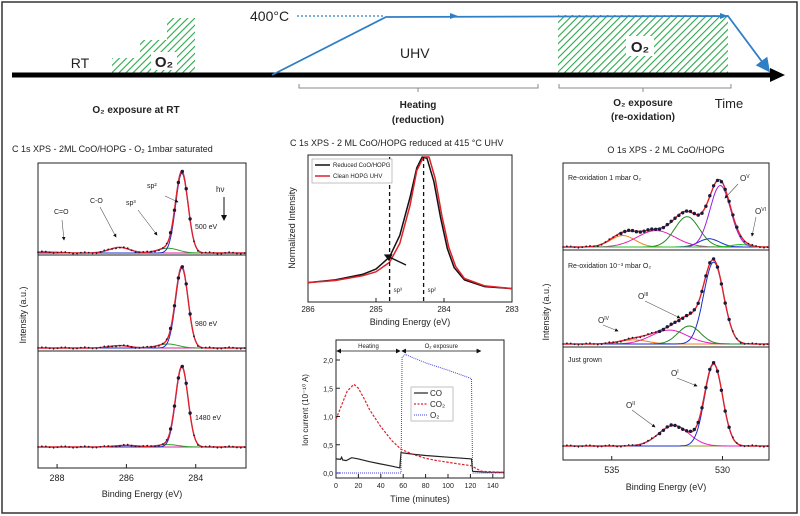 Image resolution: width=800 pixels, height=516 pixels. What do you see at coordinates (142, 494) in the screenshot?
I see `xlabel: Binding Energy (eV)` at bounding box center [142, 494].